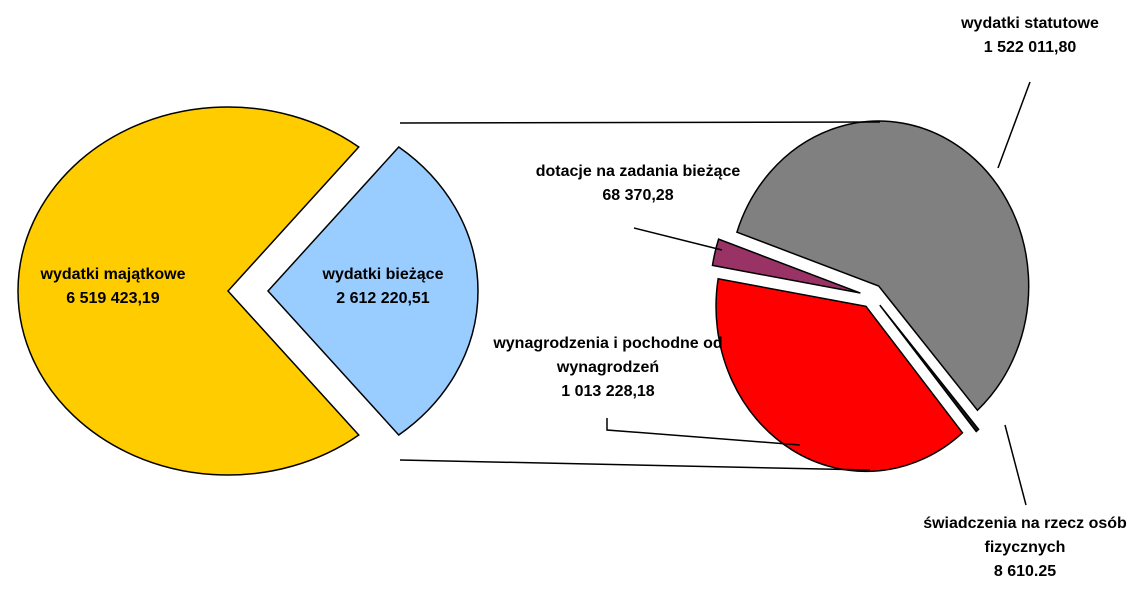 This screenshot has width=1147, height=591. I want to click on category-label: wydatki statutowe, so click(1030, 23).